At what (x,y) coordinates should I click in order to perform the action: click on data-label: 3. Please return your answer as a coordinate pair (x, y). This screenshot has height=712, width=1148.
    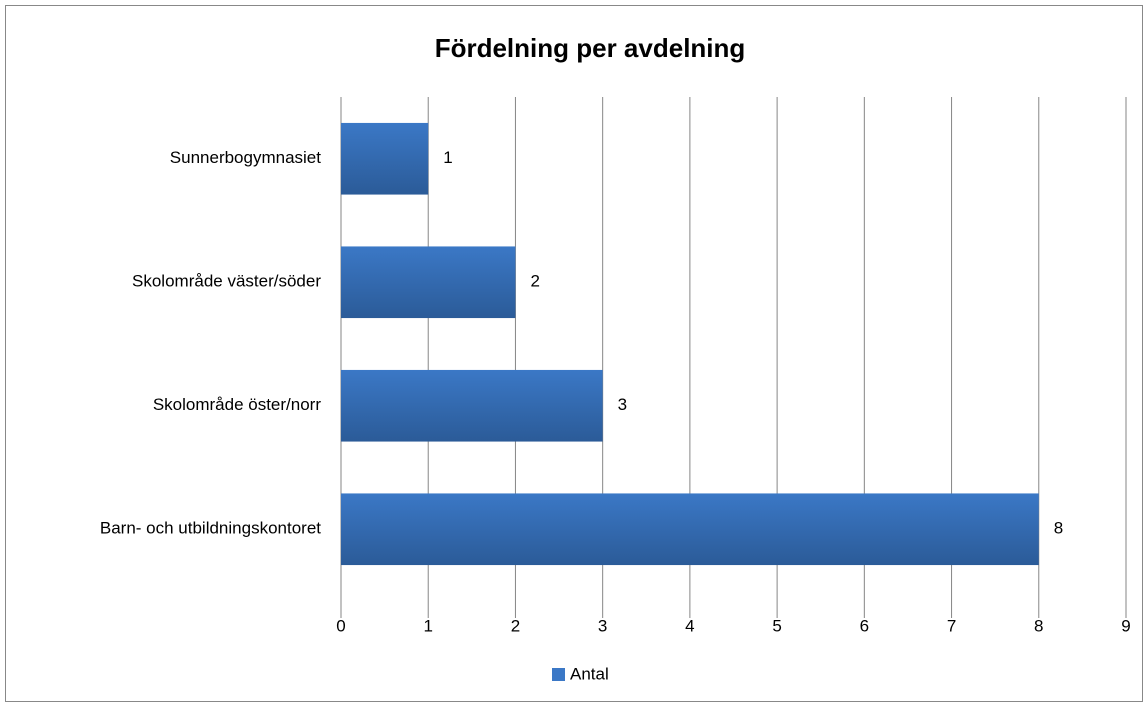
    Looking at the image, I should click on (622, 404).